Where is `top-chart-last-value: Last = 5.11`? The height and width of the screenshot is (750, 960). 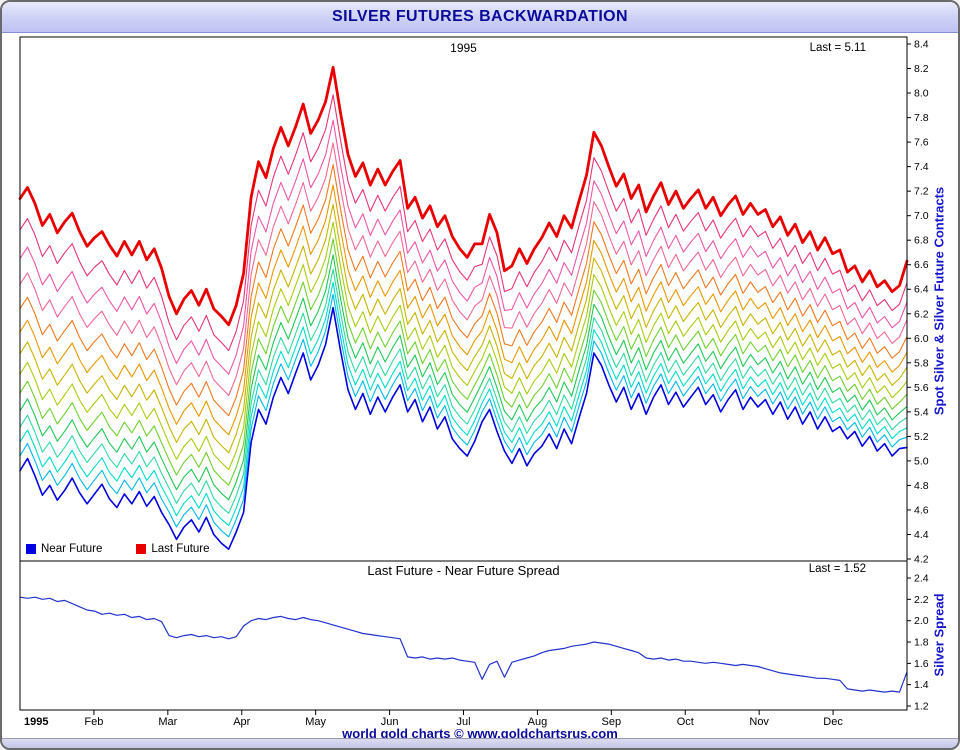
top-chart-last-value: Last = 5.11 is located at coordinates (837, 48).